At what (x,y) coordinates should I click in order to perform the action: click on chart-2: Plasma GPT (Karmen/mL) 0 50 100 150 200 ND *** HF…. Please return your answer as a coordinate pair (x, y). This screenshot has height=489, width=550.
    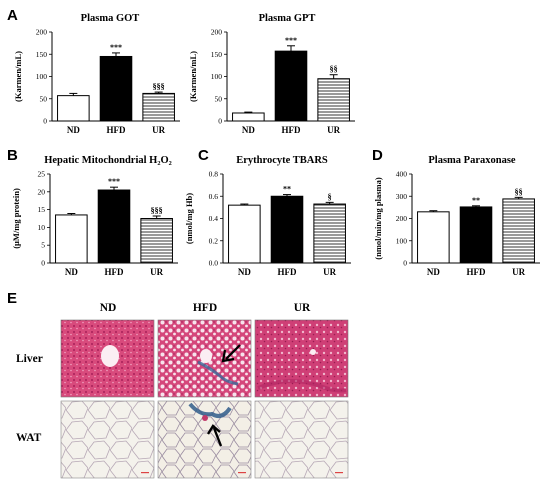
    Looking at the image, I should click on (271, 74).